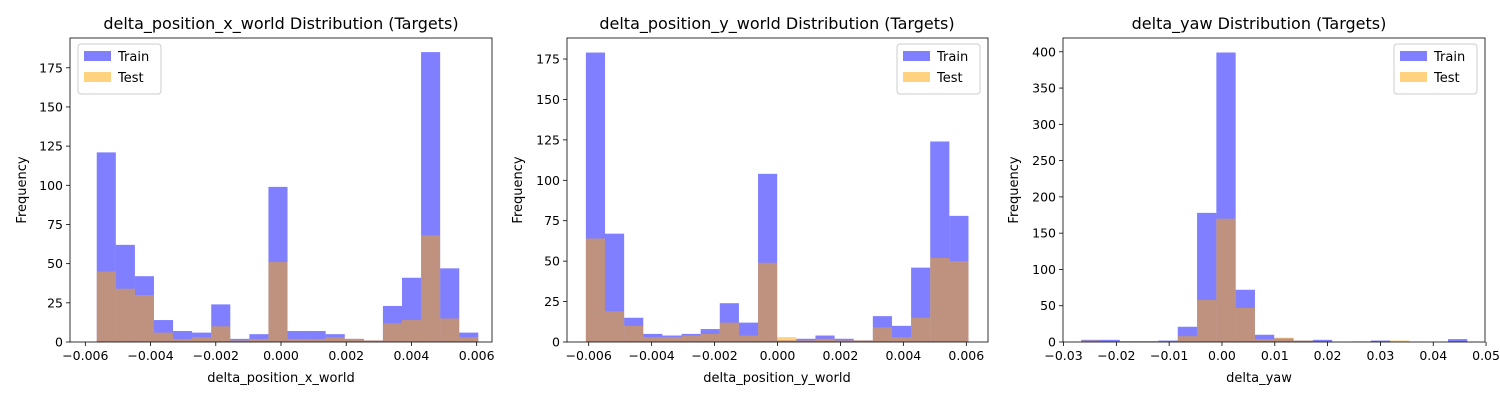 The height and width of the screenshot is (400, 1500). I want to click on y-tick-label: 75, so click(55, 224).